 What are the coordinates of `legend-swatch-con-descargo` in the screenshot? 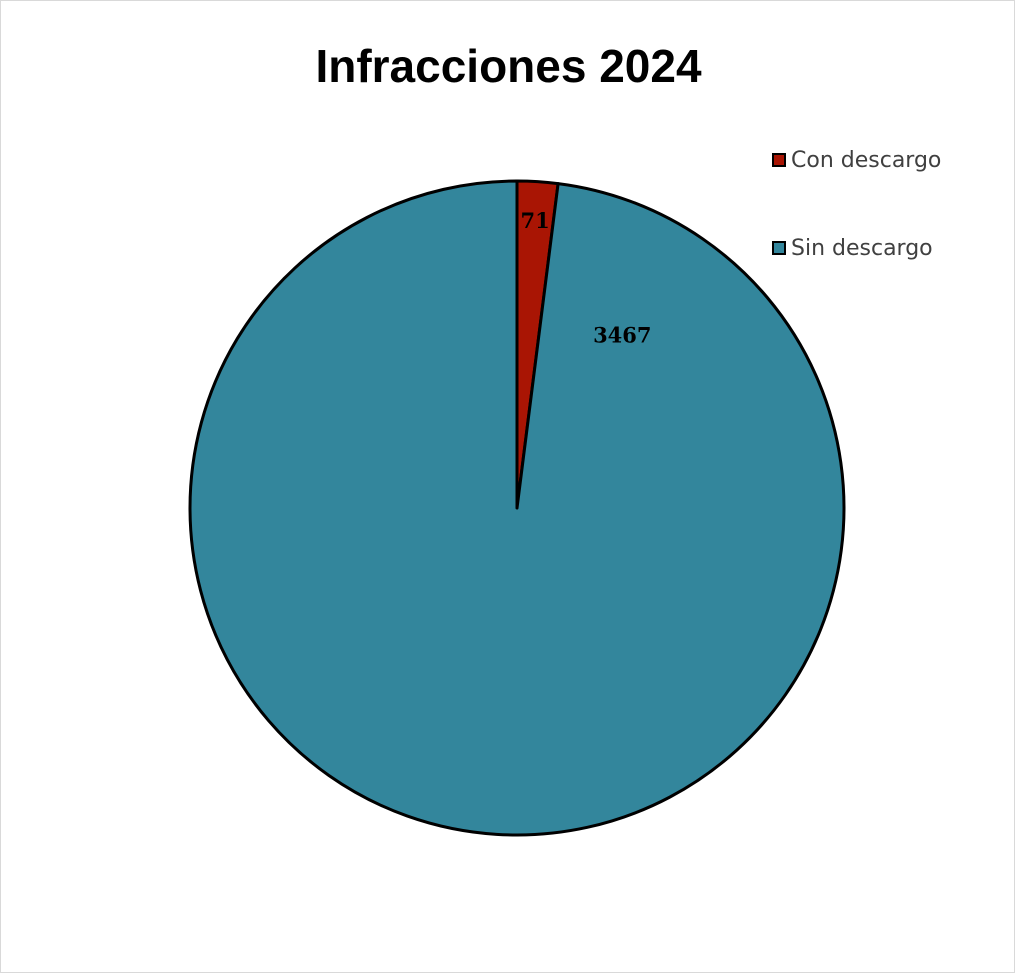 It's located at (779, 160).